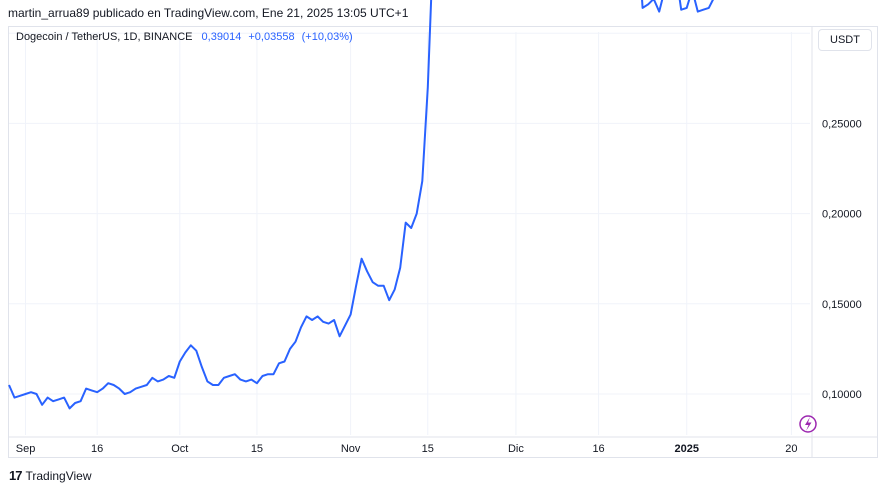  I want to click on change-percent: (+10,03%), so click(327, 37).